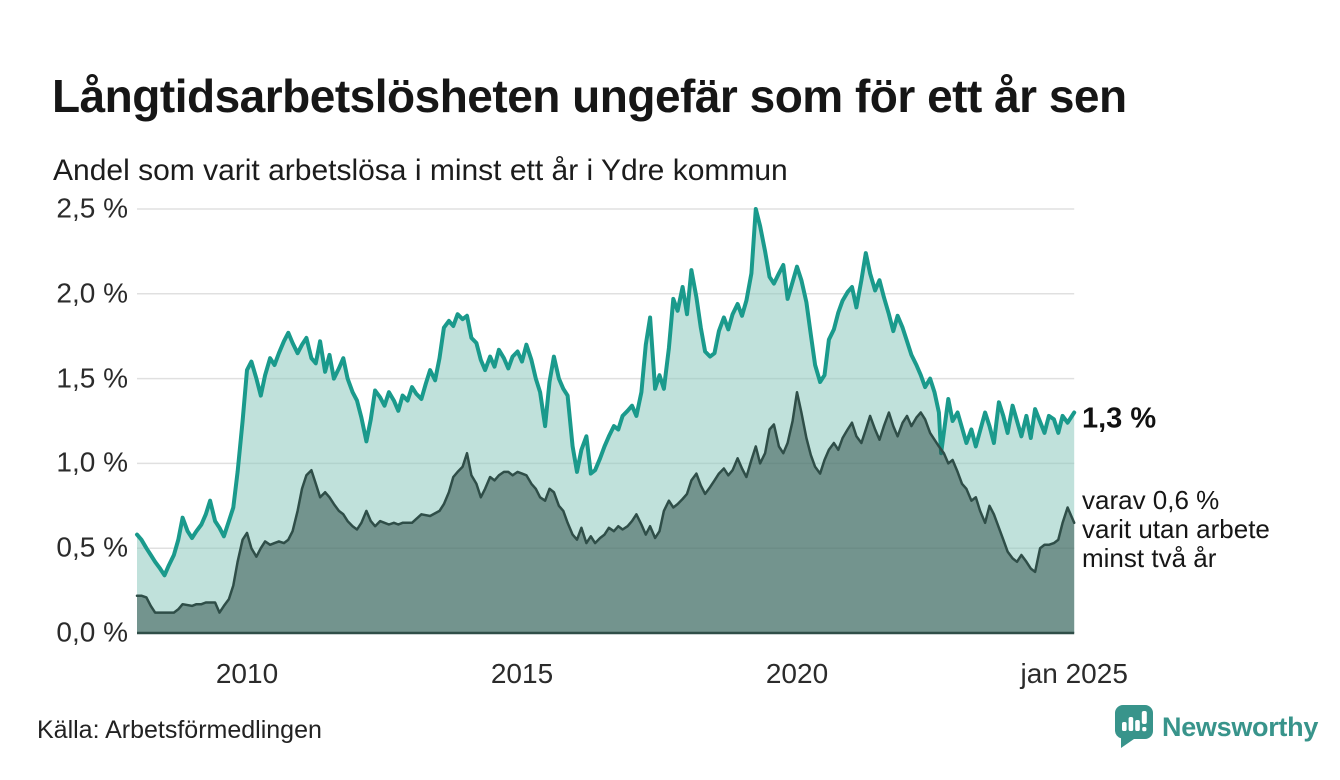  Describe the element at coordinates (92, 462) in the screenshot. I see `y-axis-tick-label: 1,0 %` at that location.